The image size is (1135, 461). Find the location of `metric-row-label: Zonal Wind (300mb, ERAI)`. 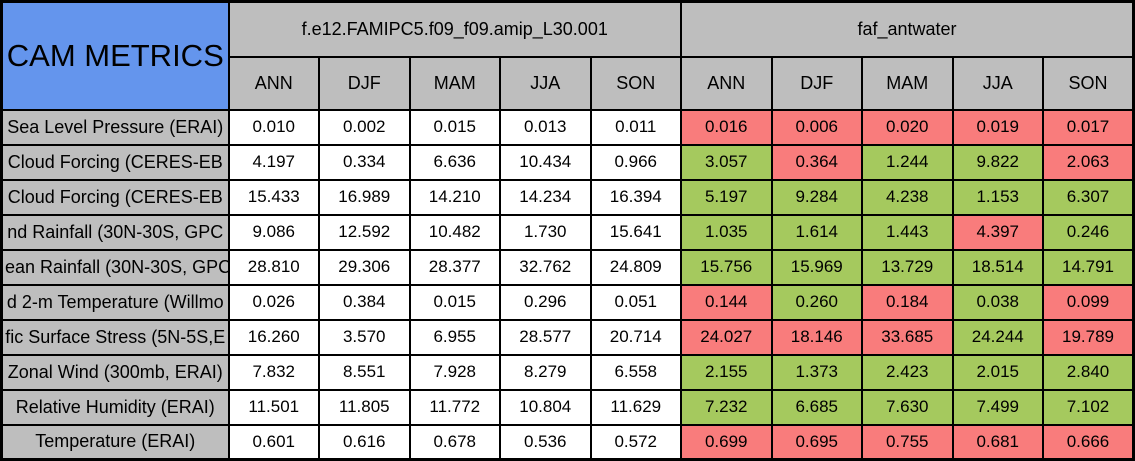

metric-row-label: Zonal Wind (300mb, ERAI) is located at coordinates (115, 372).